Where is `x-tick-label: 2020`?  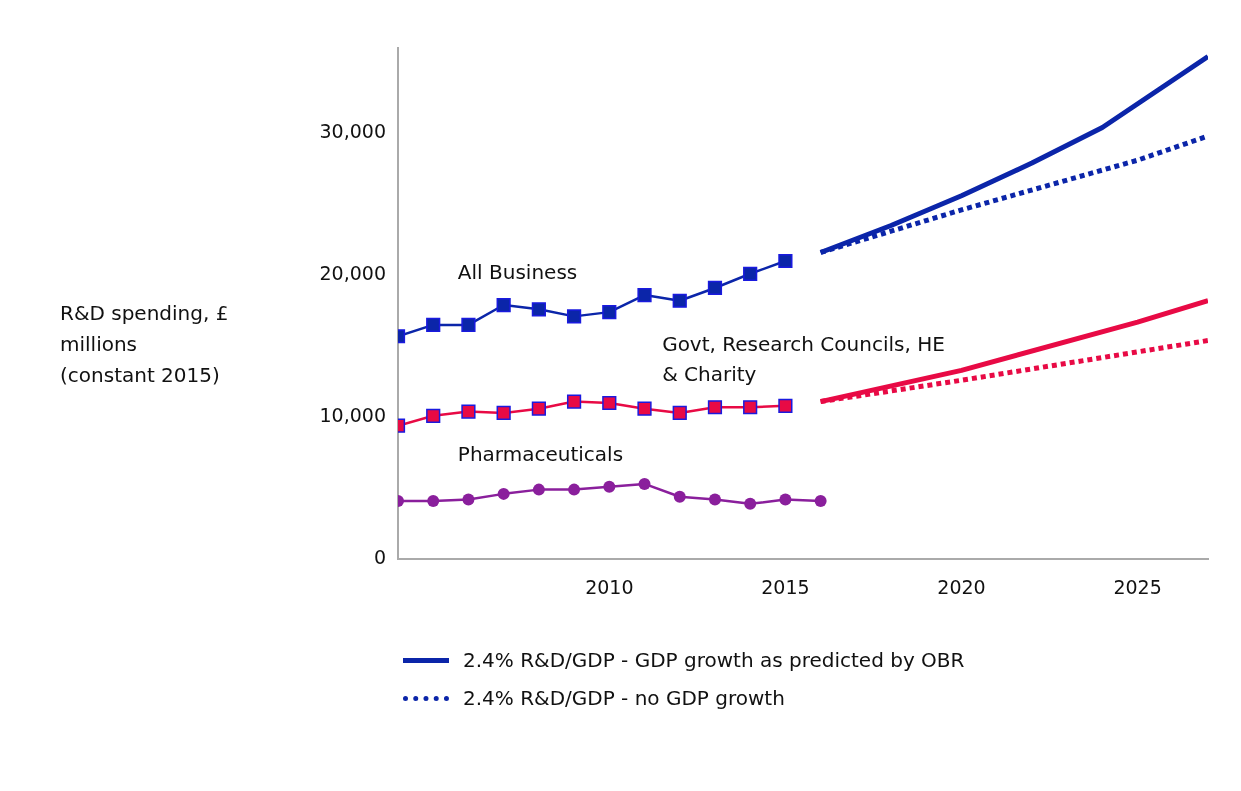
x-tick-label: 2020 is located at coordinates (961, 586).